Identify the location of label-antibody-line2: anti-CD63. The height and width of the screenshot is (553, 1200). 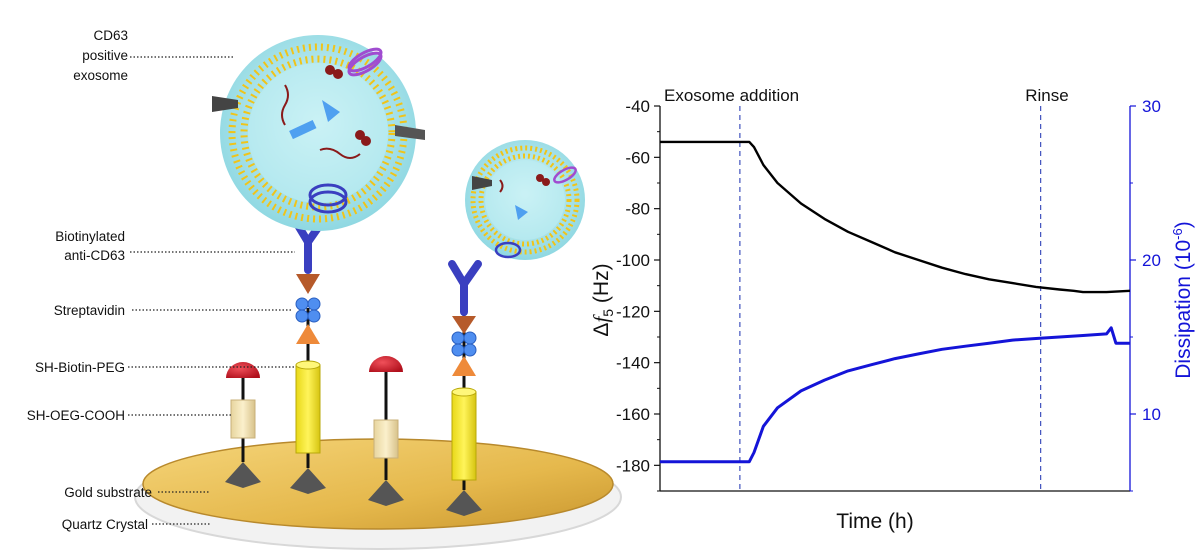
(94, 255).